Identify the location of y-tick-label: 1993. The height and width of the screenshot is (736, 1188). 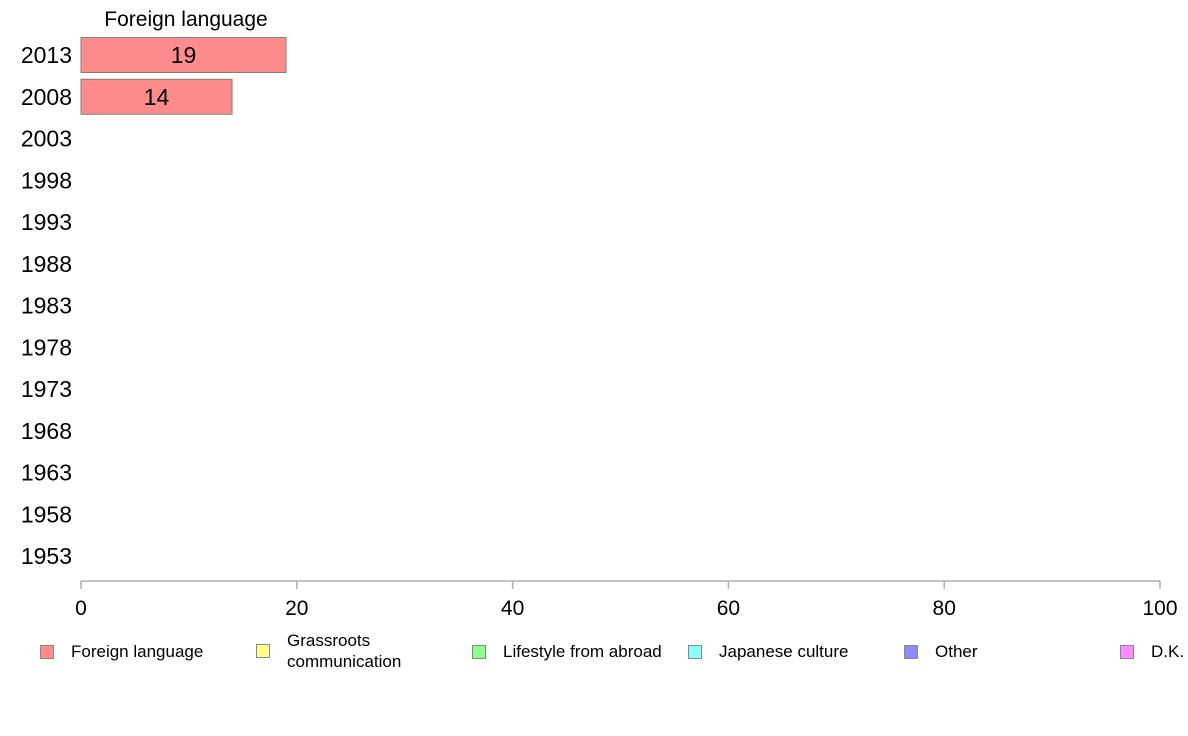
(46, 222).